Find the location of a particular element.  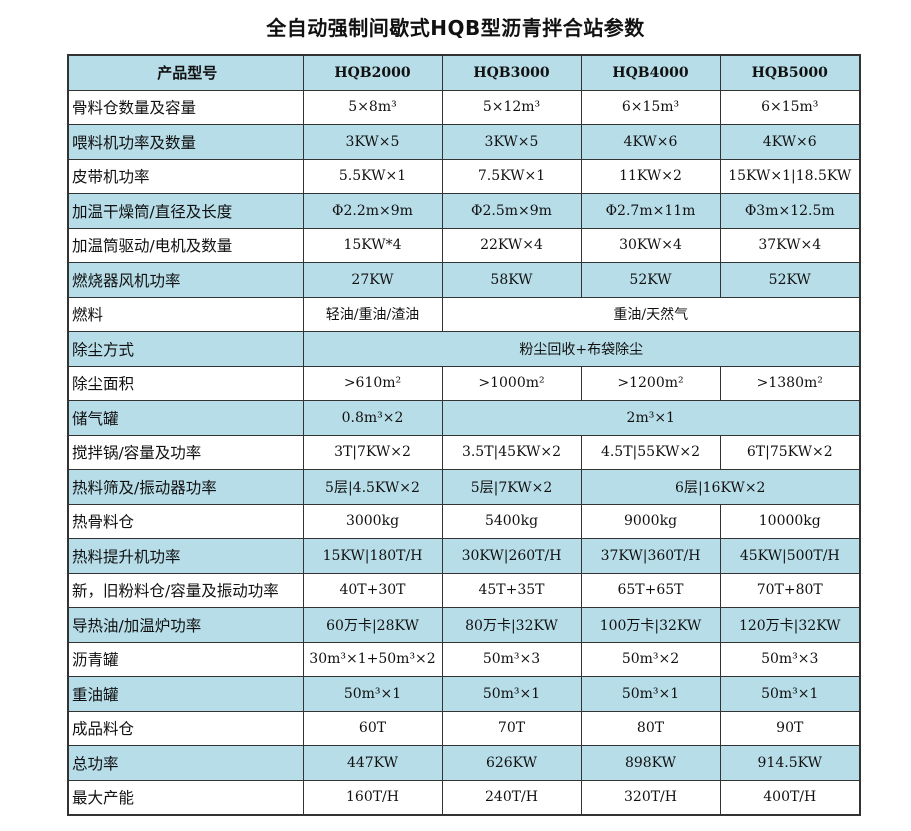

row-label: 总功率 is located at coordinates (185, 763).